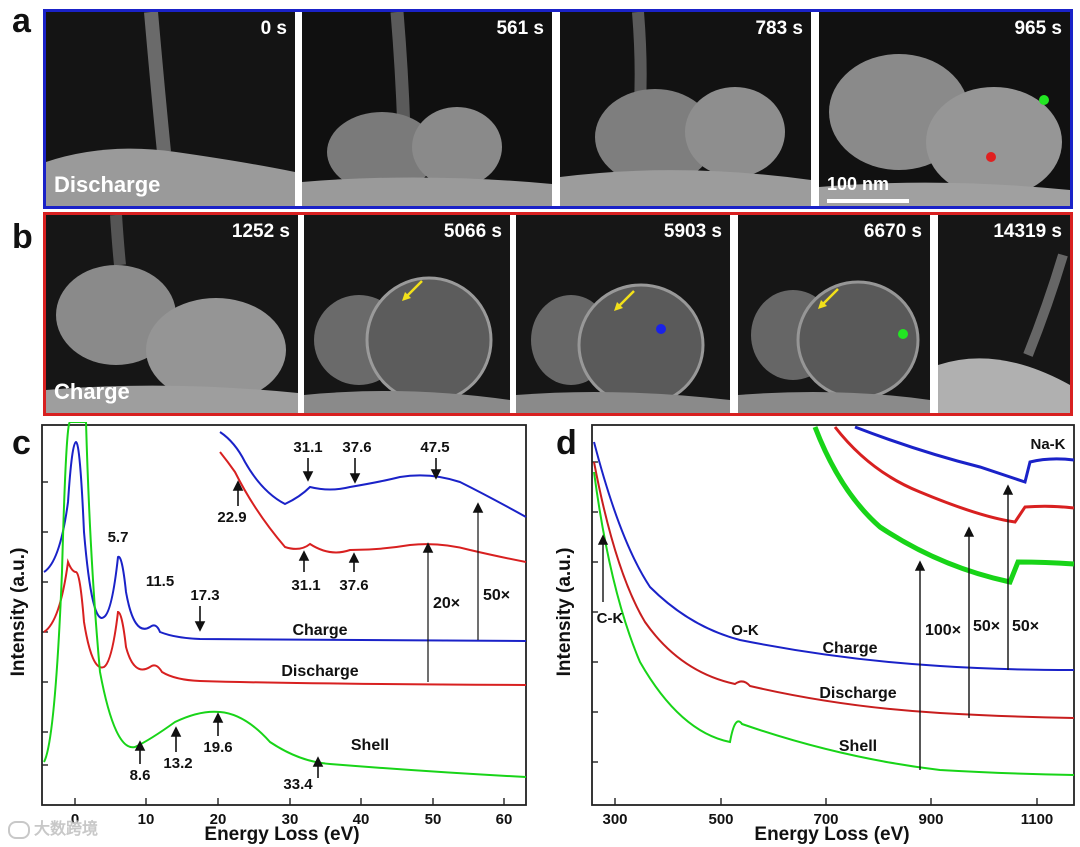 This screenshot has height=847, width=1080. Describe the element at coordinates (1047, 444) in the screenshot. I see `edge-label: Na-K` at that location.